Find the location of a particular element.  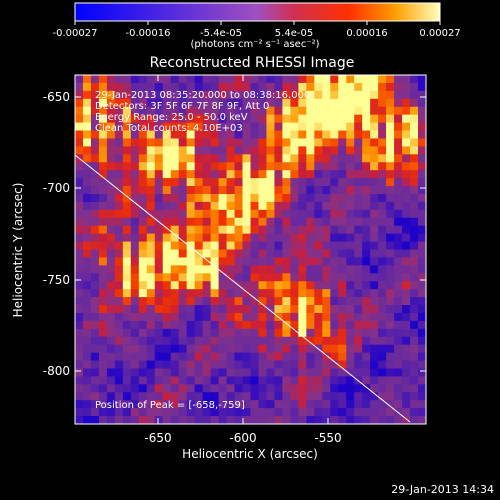

info-line: Detectors: 3F 5F 6F 7F 8F 9F, Att 0 is located at coordinates (182, 106).